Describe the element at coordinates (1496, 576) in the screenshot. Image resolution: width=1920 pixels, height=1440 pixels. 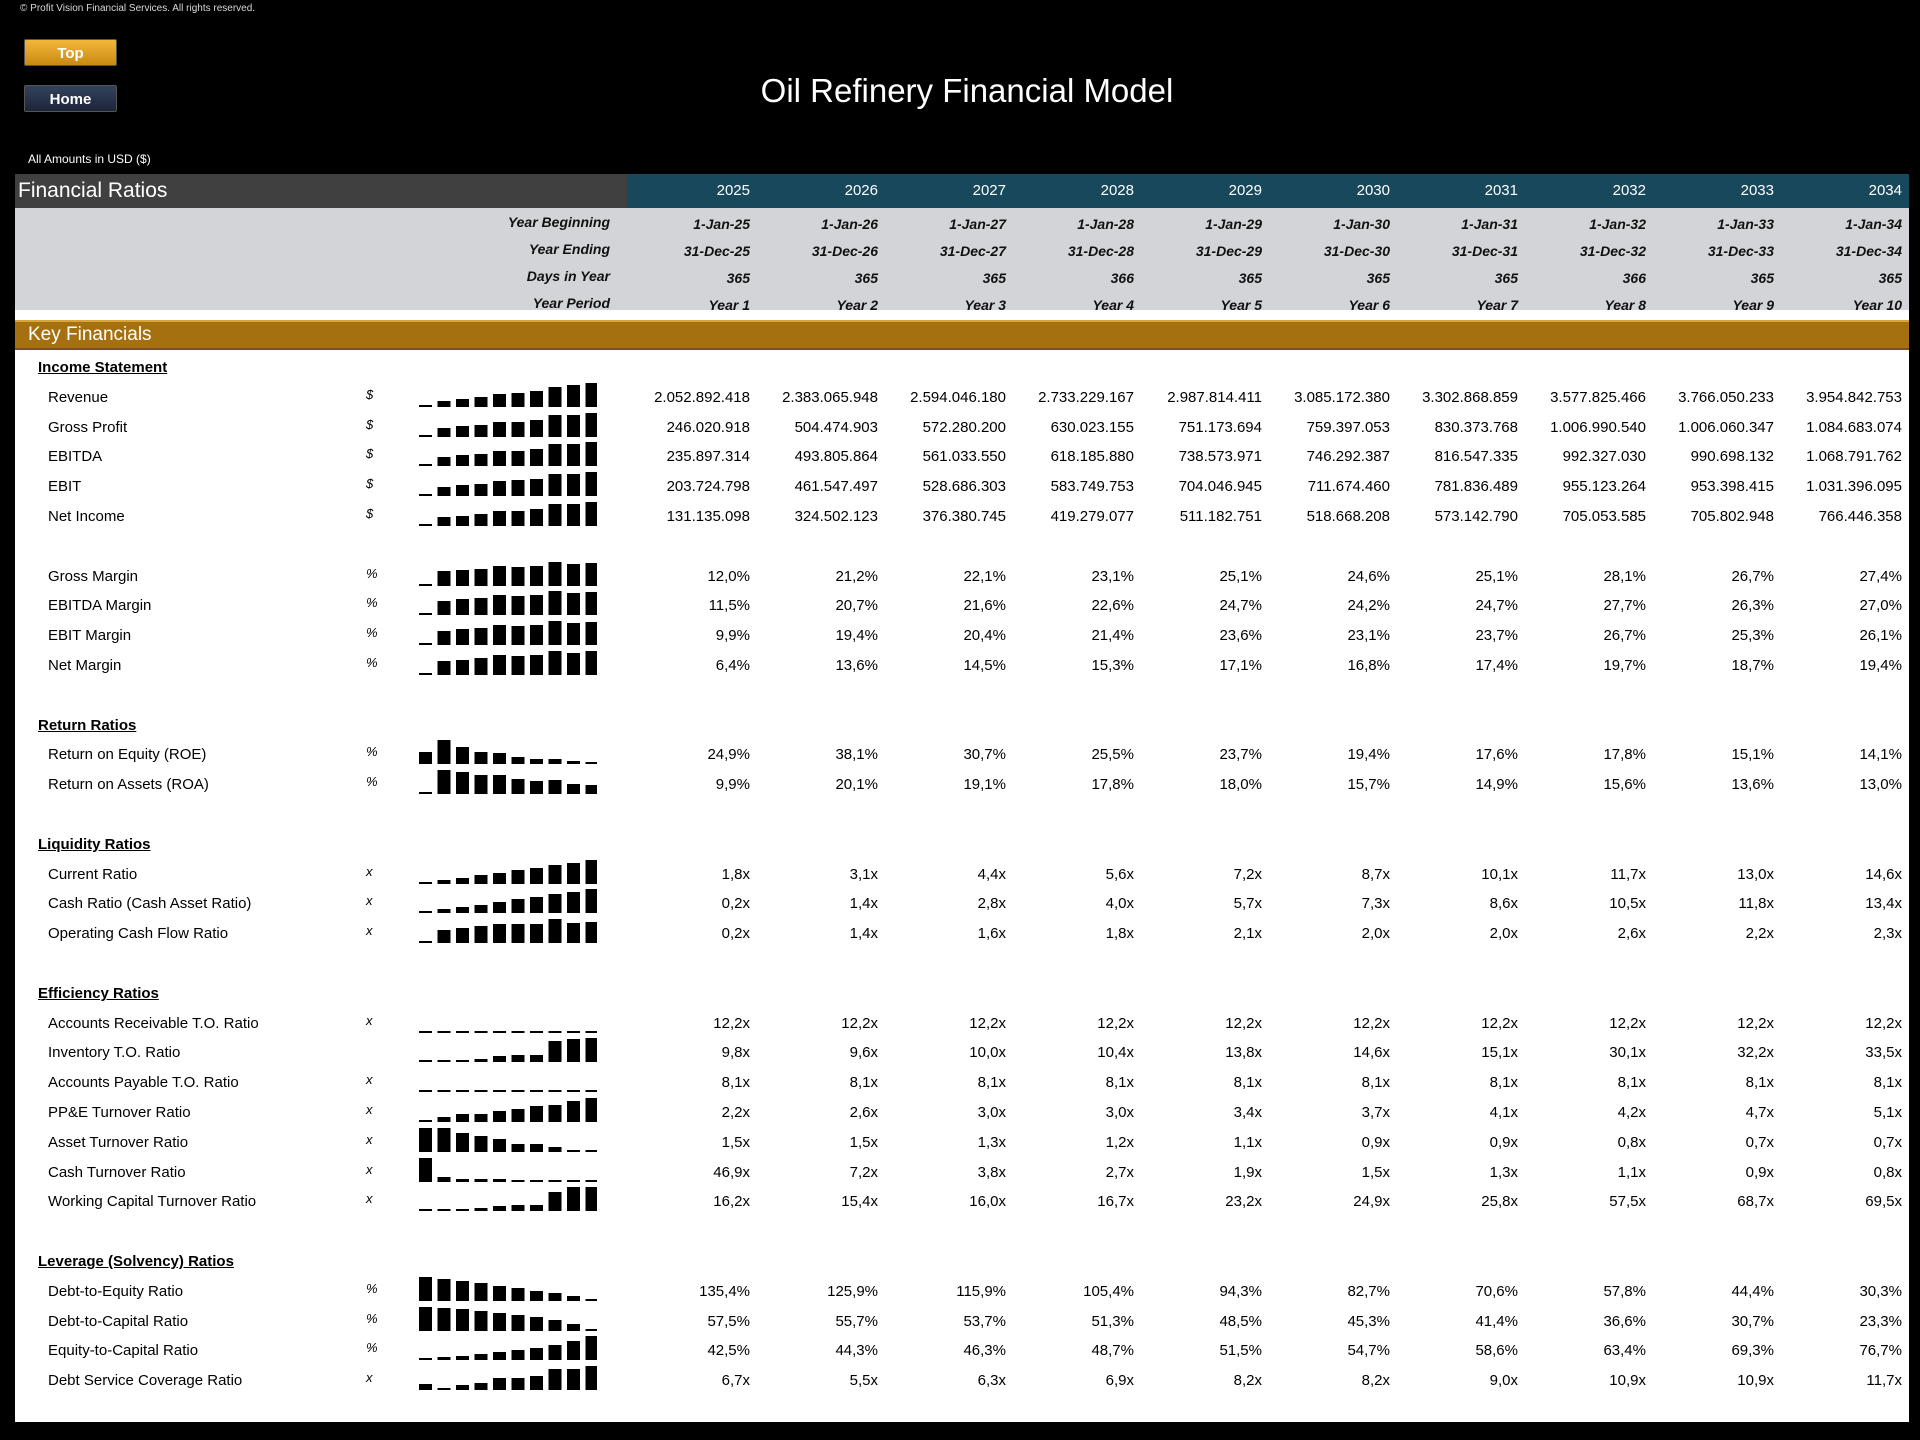
I see `row-value: 25,1%` at that location.